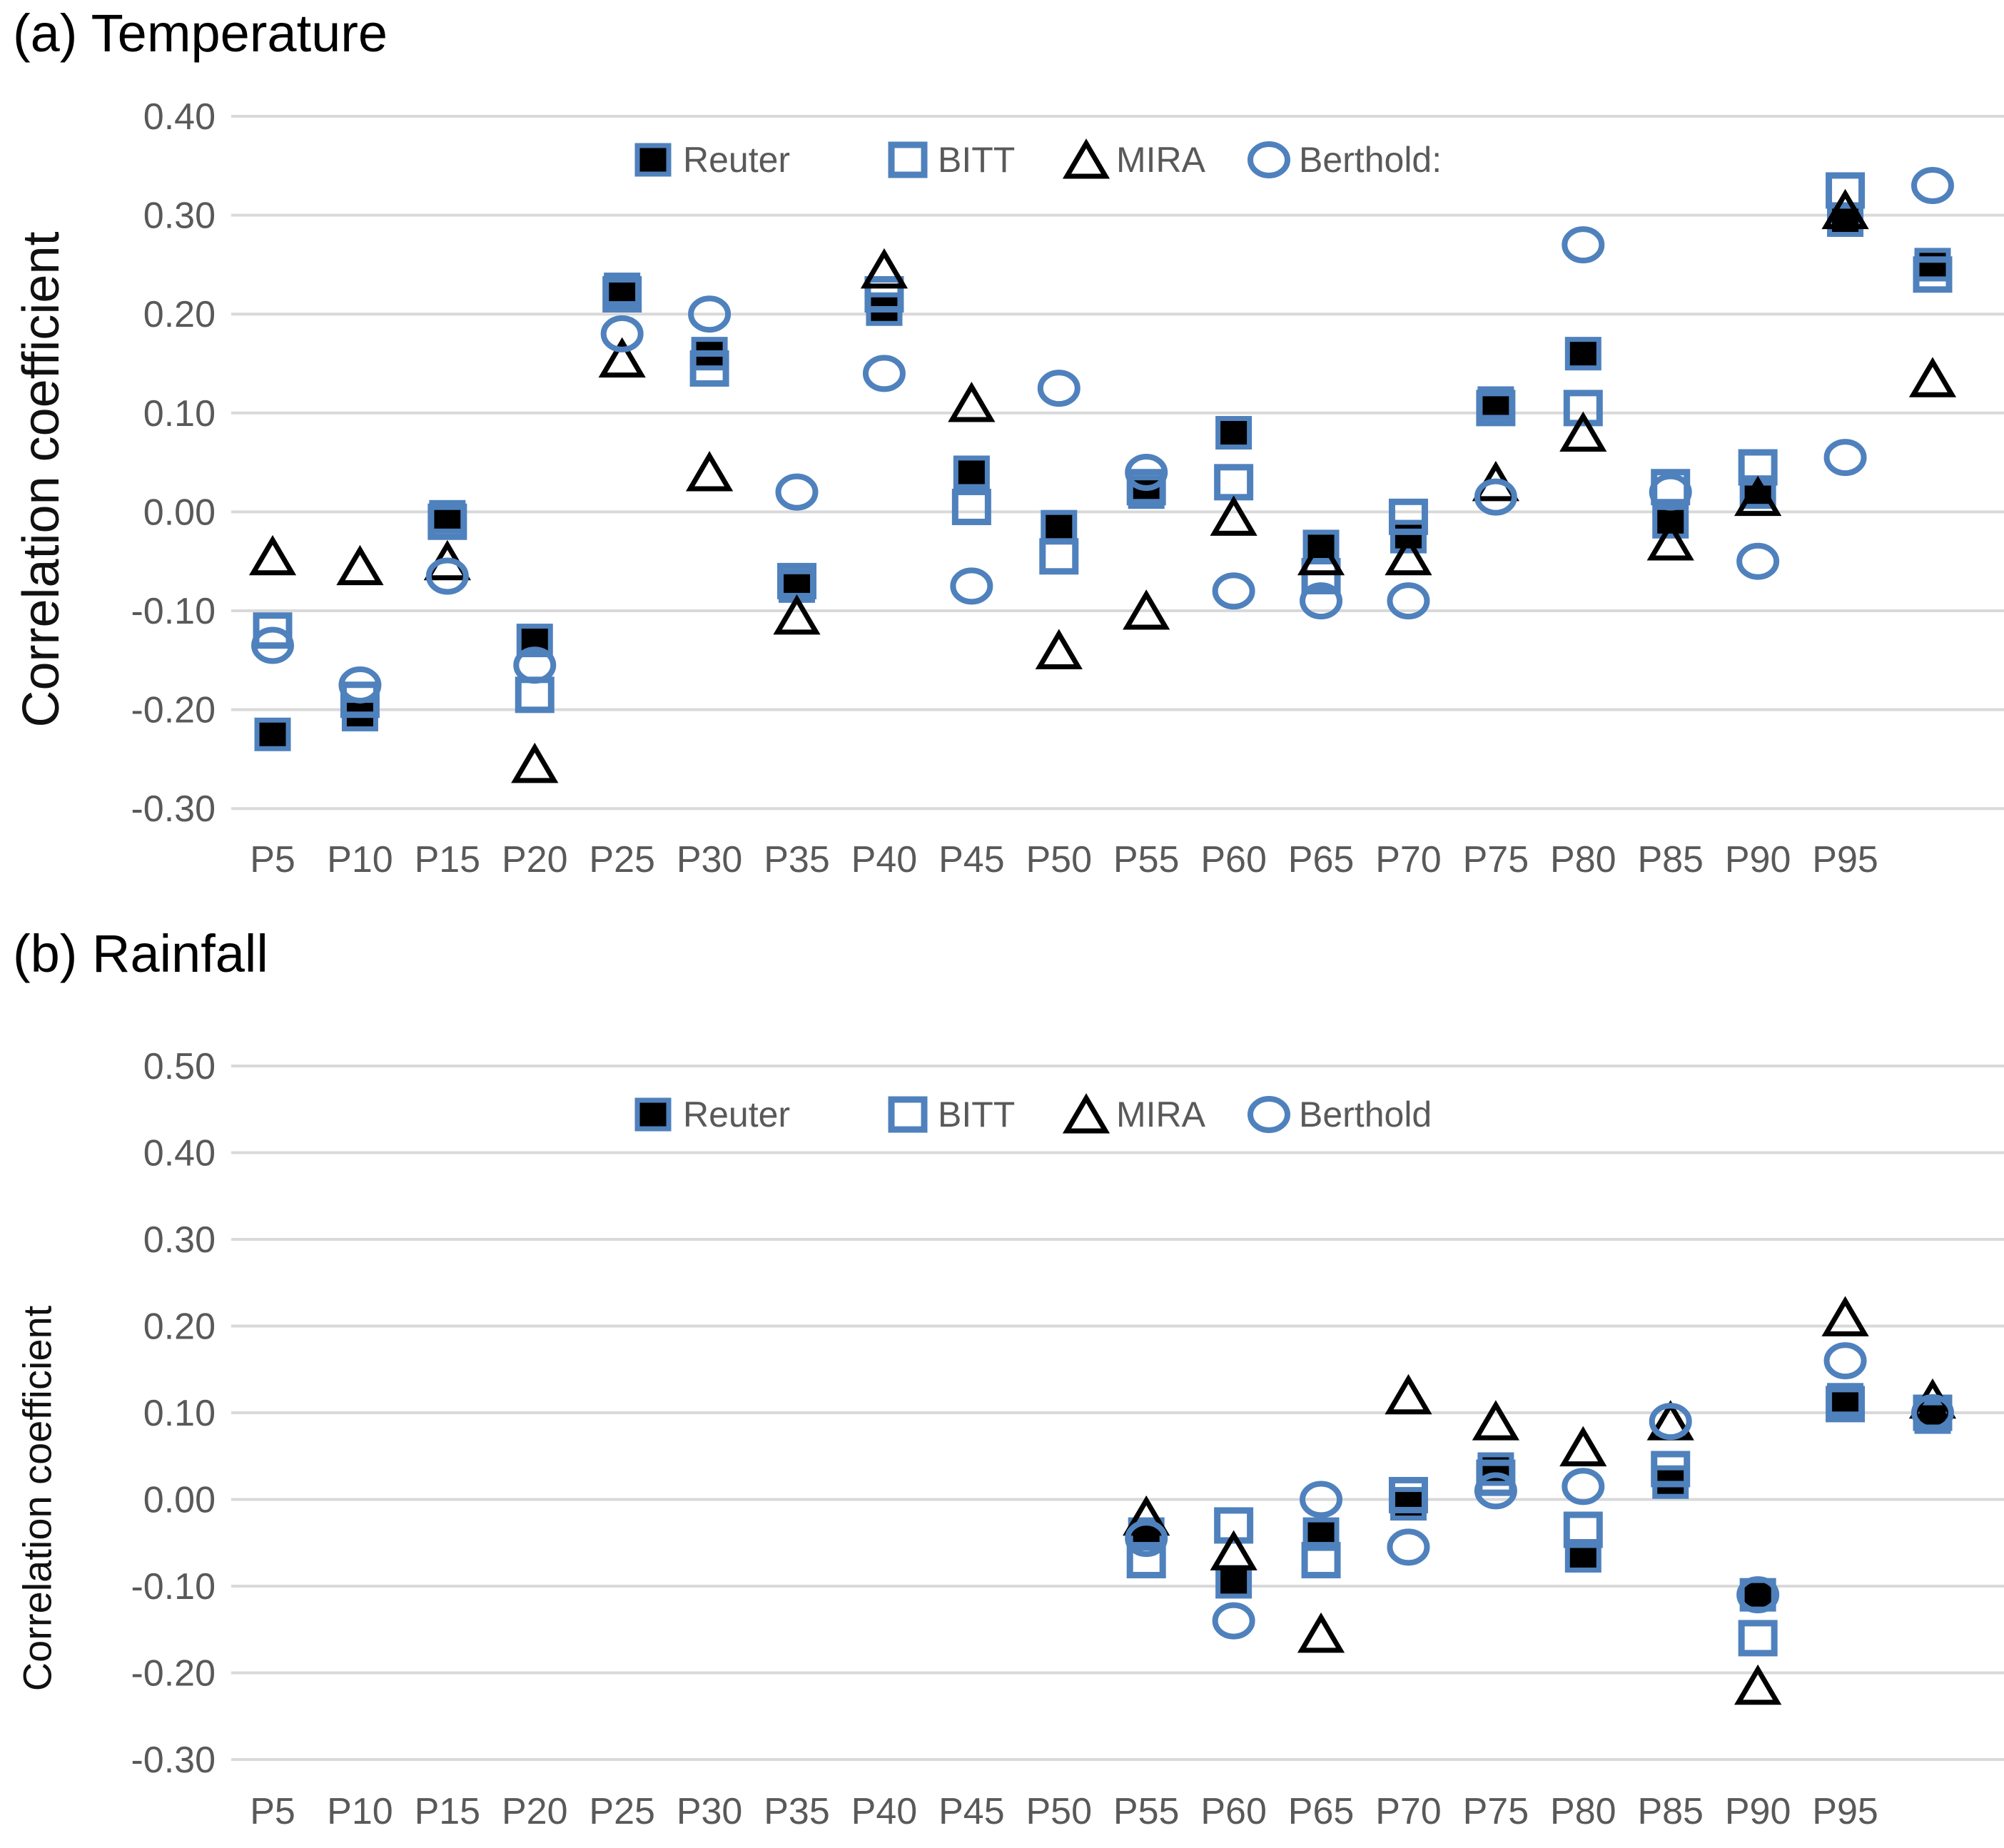 This screenshot has height=1848, width=2004. What do you see at coordinates (200, 33) in the screenshot?
I see `chart-a-title: (a) Temperature` at bounding box center [200, 33].